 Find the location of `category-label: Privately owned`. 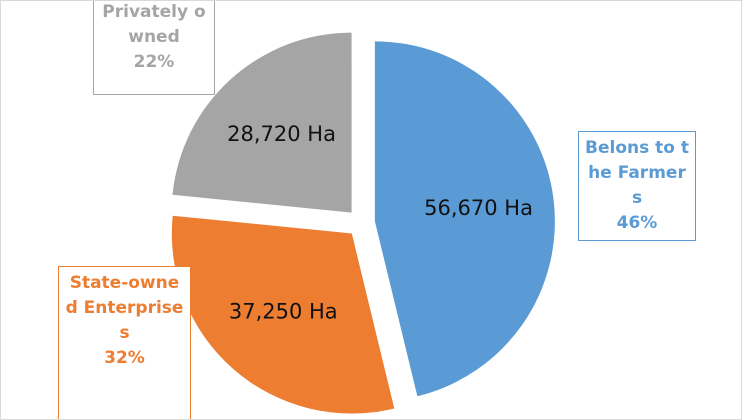

category-label: Privately owned is located at coordinates (154, 24).